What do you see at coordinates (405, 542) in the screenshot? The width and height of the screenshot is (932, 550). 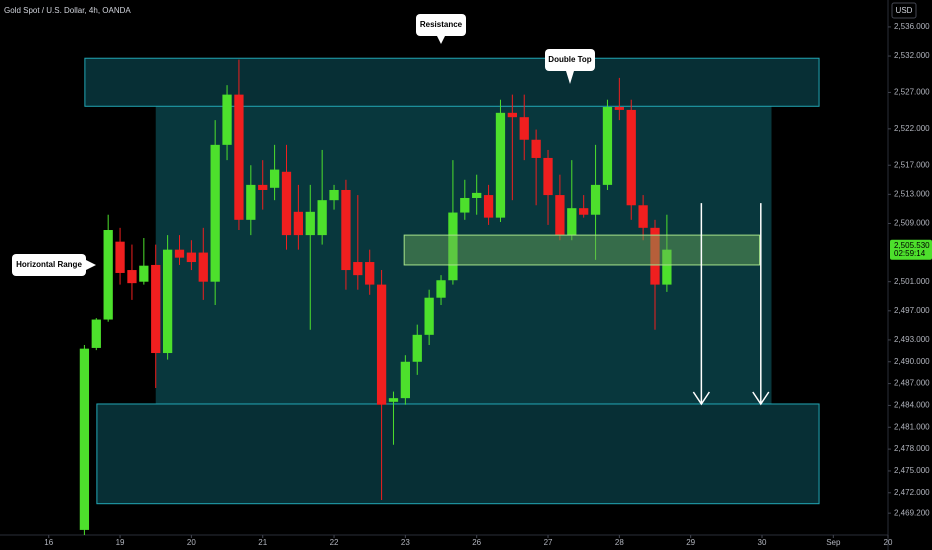 I see `x-tick-label: 23` at bounding box center [405, 542].